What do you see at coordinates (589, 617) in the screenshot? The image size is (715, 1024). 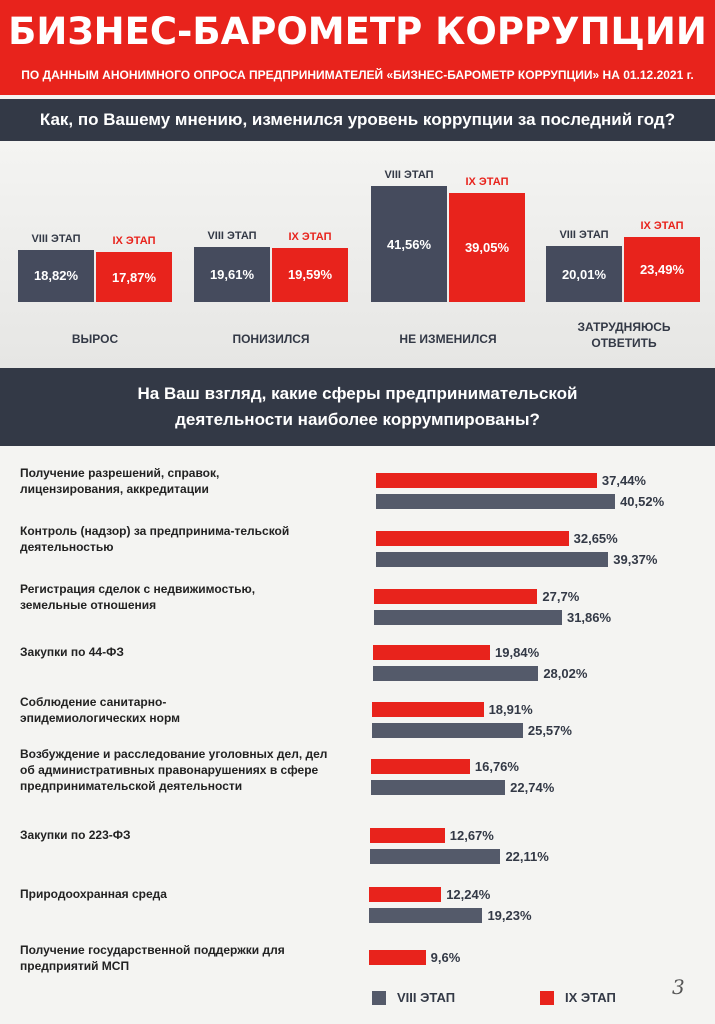 I see `hval-viii-2: 31,86%` at bounding box center [589, 617].